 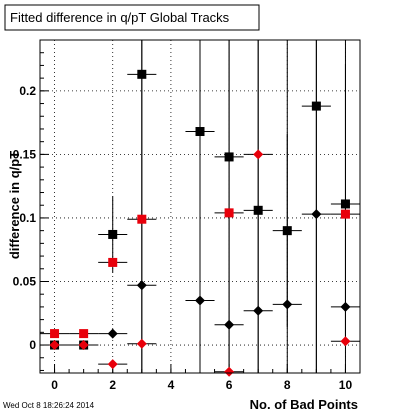 I want to click on chart-title: Fitted difference in q/pT Global Tracks, so click(x=120, y=17).